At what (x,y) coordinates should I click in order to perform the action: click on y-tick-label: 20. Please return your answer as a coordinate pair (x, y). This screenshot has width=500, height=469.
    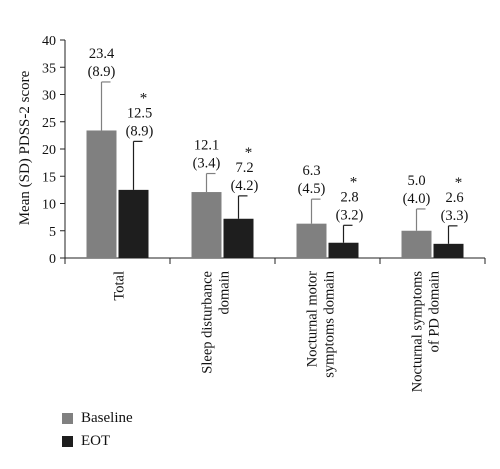
    Looking at the image, I should click on (49, 150).